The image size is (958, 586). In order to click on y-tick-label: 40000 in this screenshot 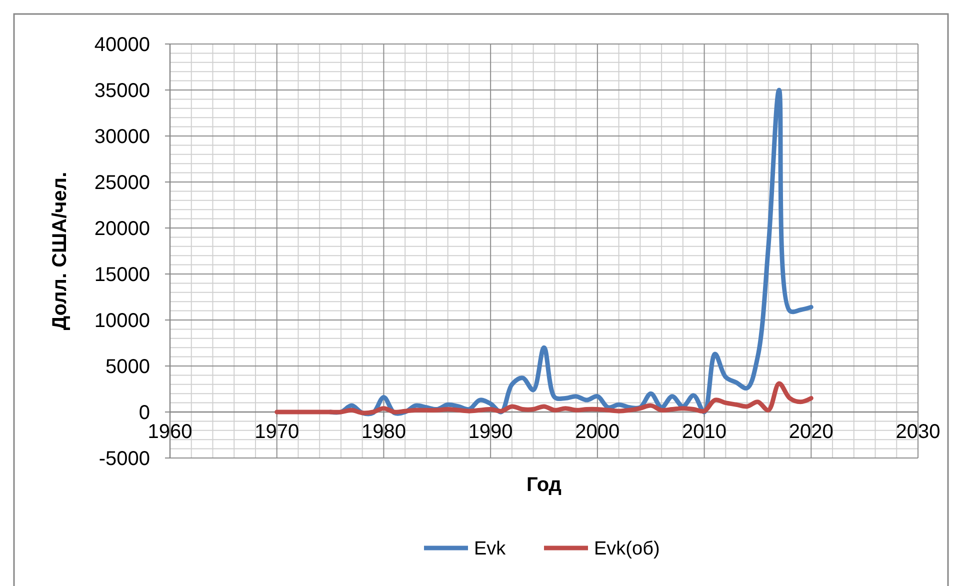, I will do `click(122, 45)`.